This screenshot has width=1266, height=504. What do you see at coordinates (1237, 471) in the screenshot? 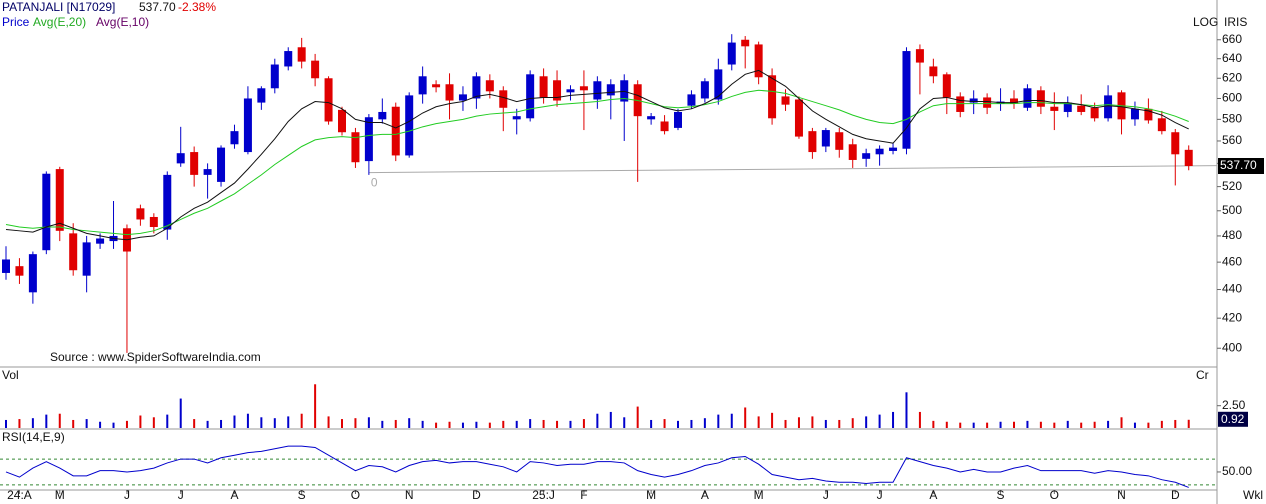
I see `y-tick-label: 50.00` at bounding box center [1237, 471].